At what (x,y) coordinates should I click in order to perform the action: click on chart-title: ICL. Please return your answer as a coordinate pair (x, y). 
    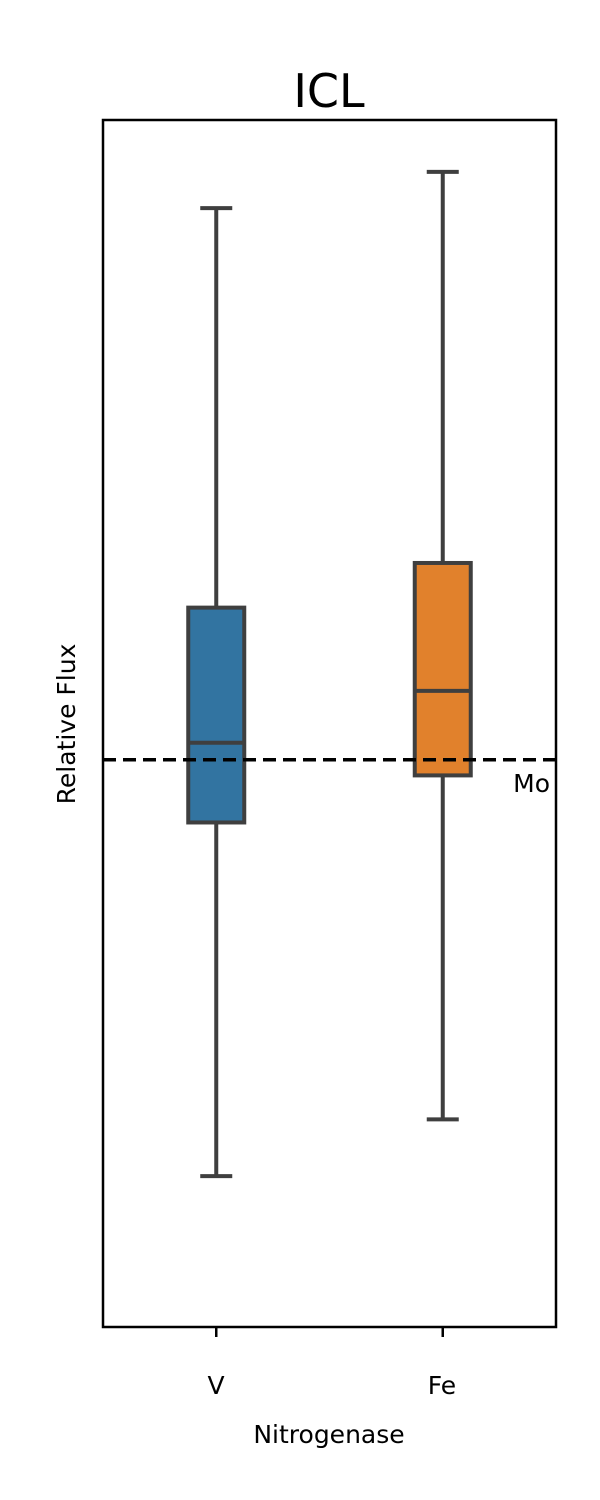
    Looking at the image, I should click on (329, 91).